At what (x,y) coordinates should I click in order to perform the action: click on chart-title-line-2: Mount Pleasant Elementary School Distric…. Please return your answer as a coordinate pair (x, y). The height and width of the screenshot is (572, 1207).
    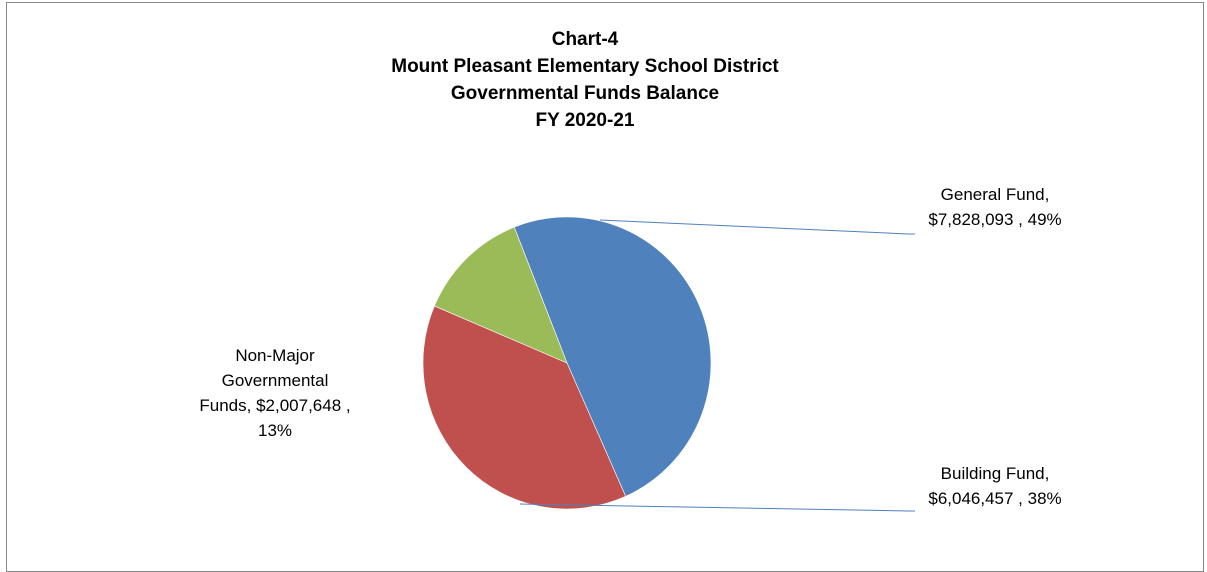
    Looking at the image, I should click on (585, 66).